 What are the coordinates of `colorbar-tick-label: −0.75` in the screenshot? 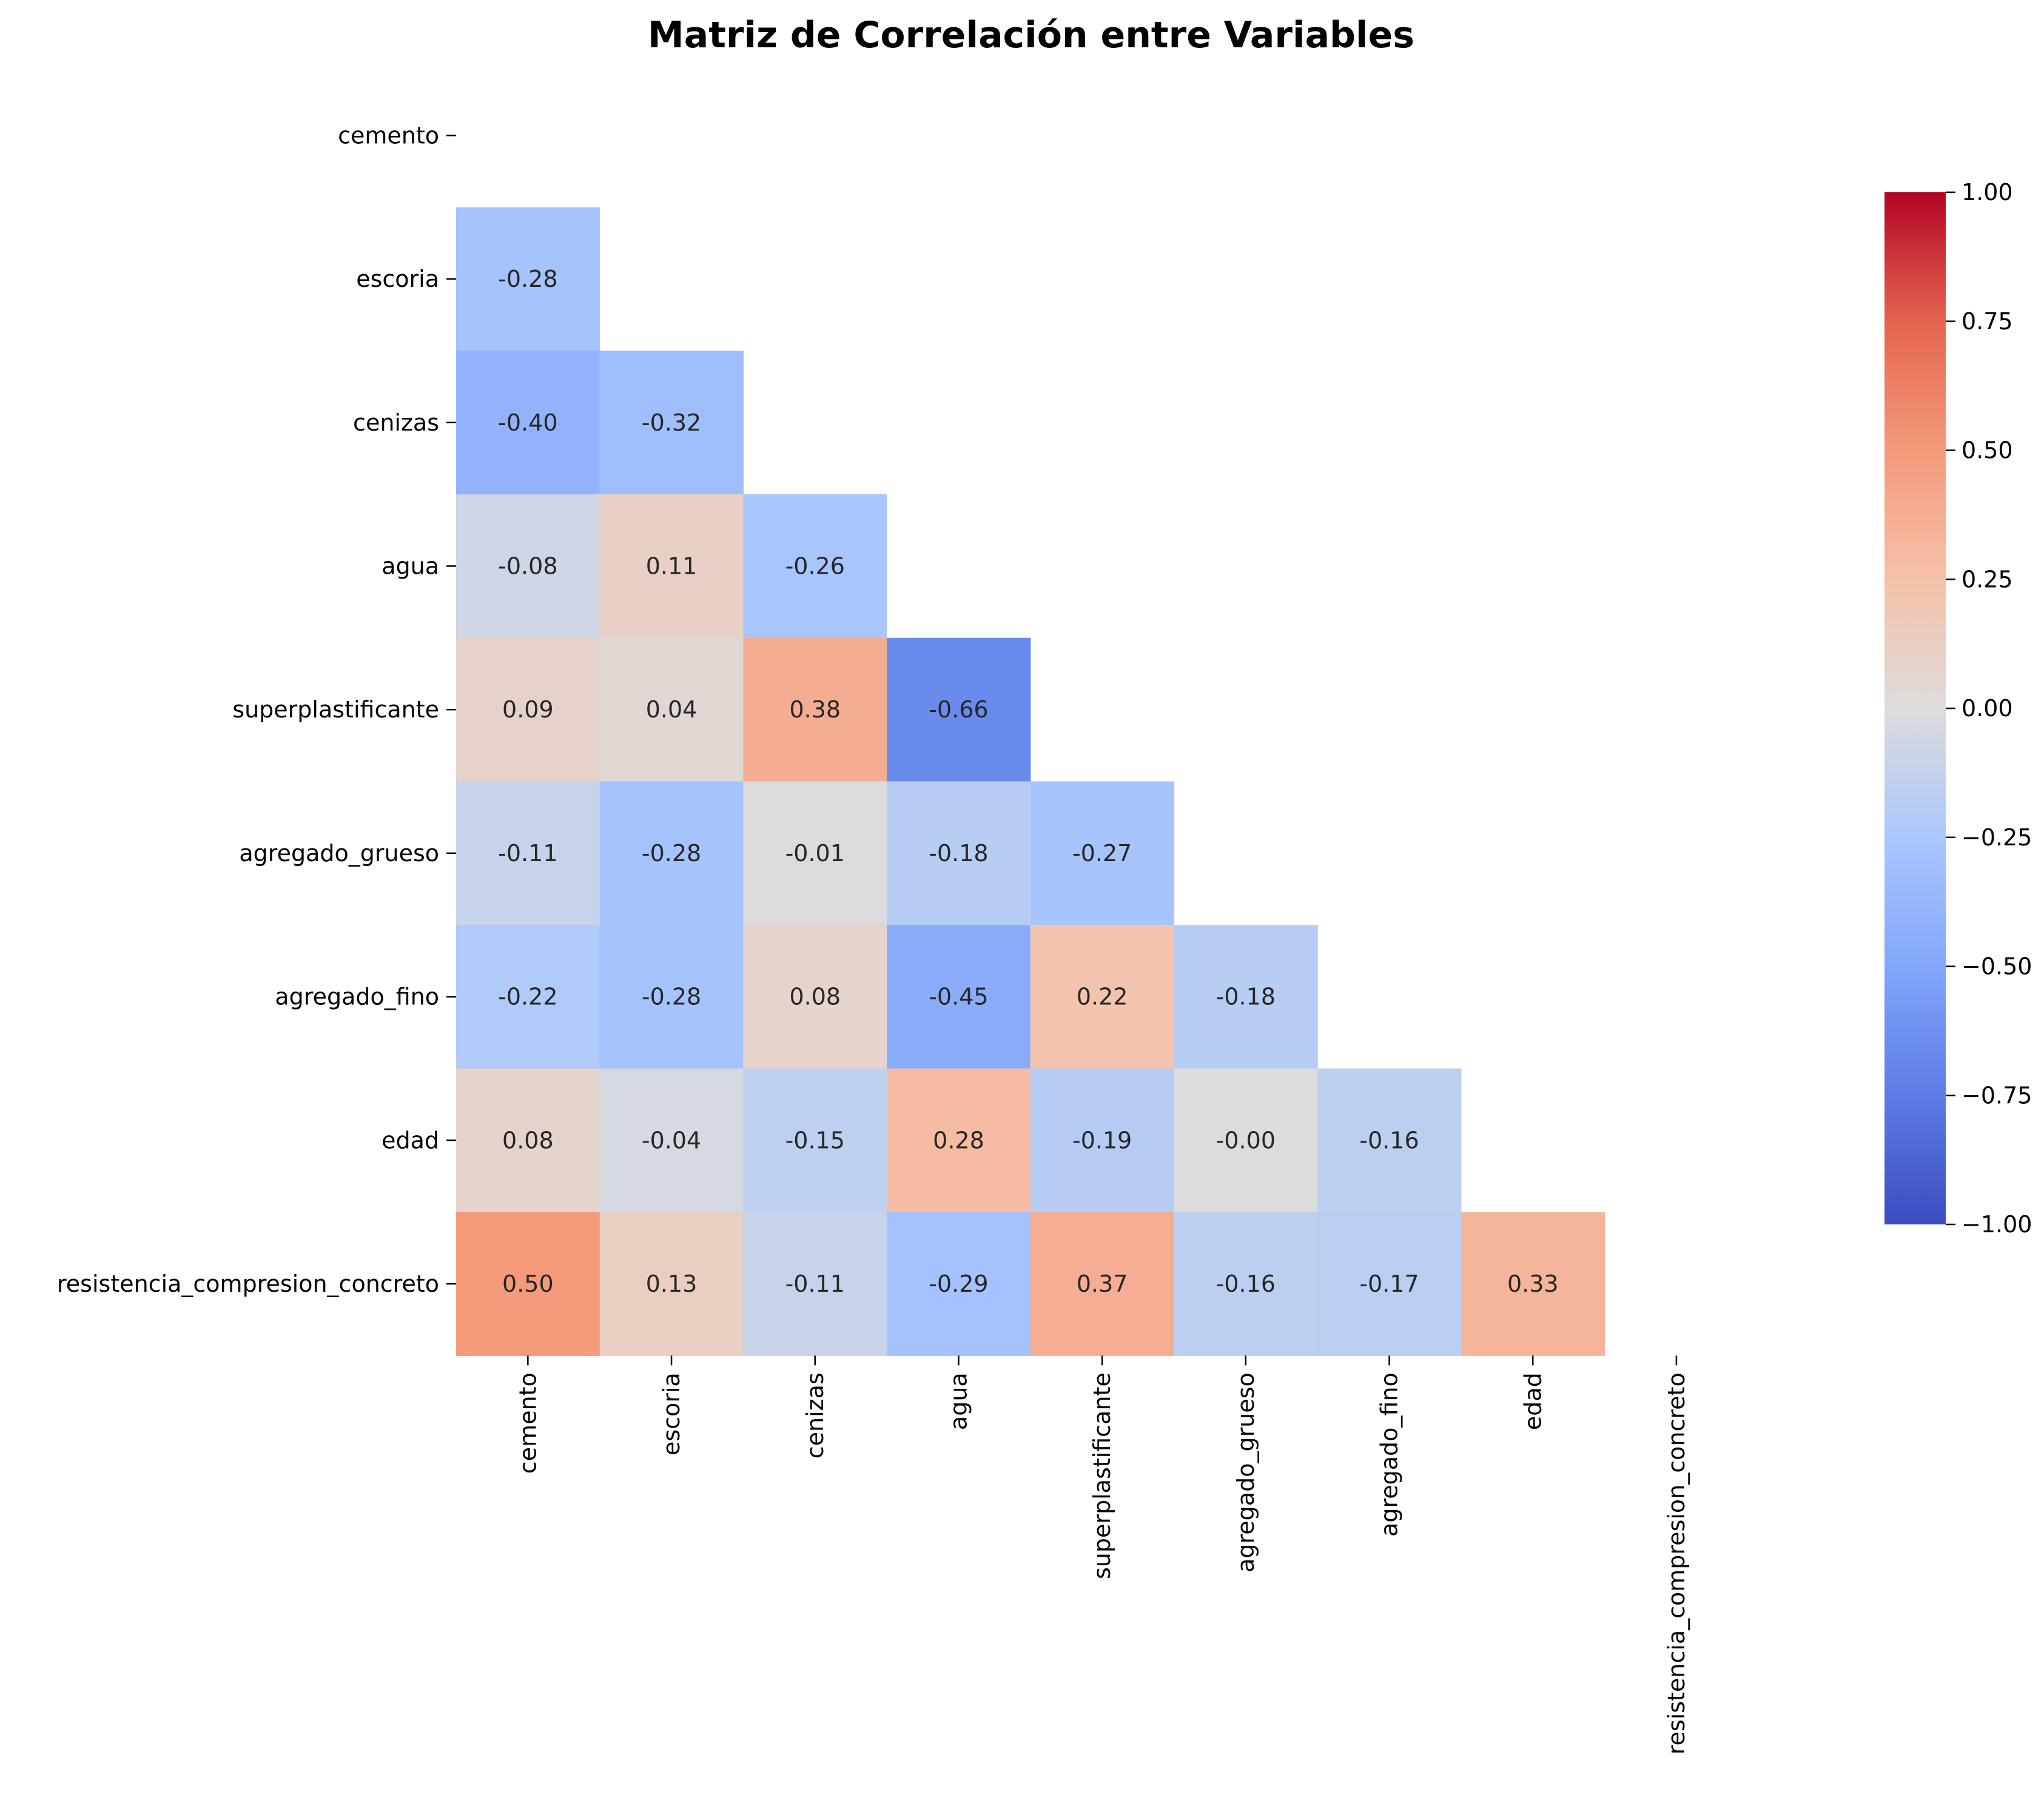 It's located at (1997, 1095).